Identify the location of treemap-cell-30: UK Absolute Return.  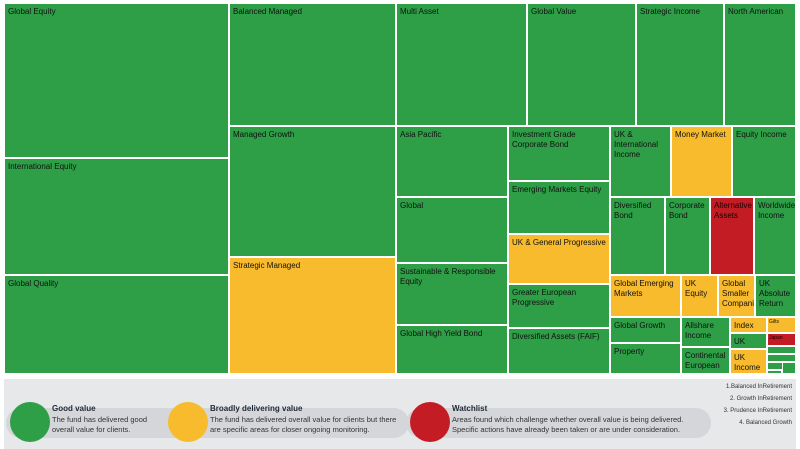
(775, 296).